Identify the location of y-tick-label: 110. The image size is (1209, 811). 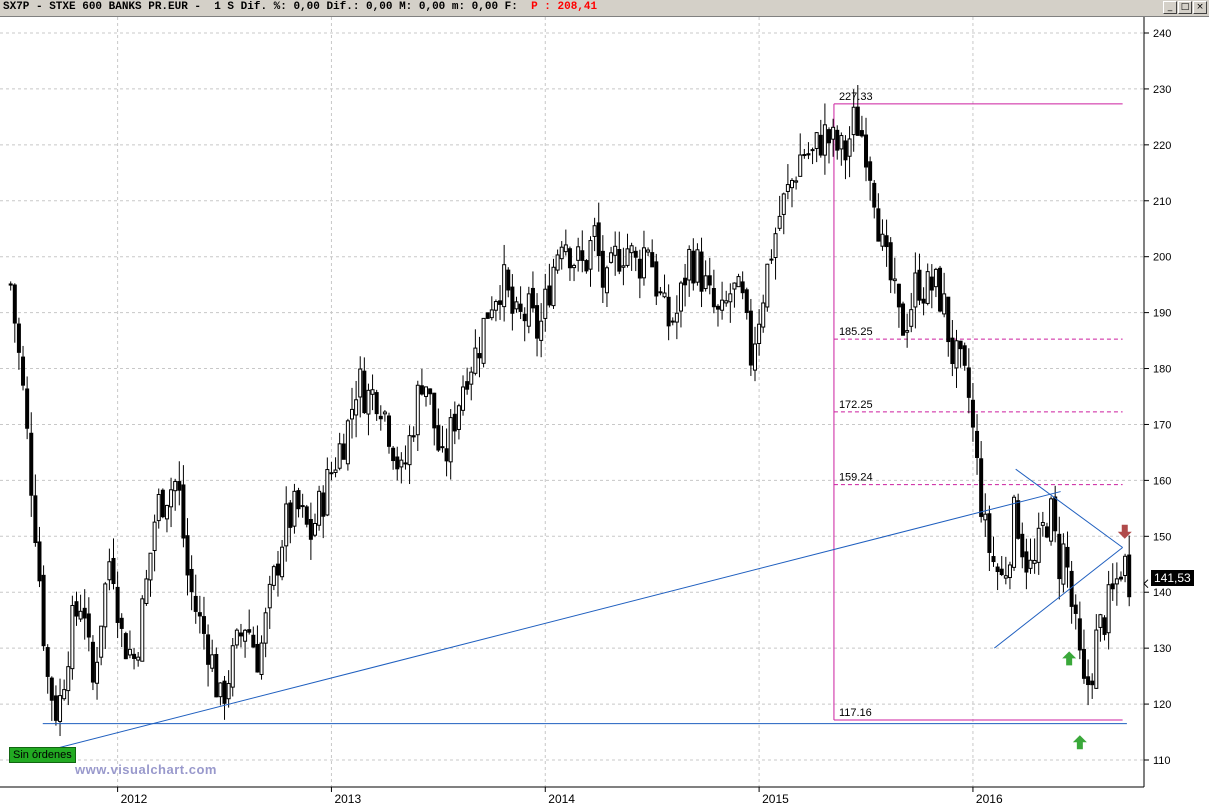
(1162, 761).